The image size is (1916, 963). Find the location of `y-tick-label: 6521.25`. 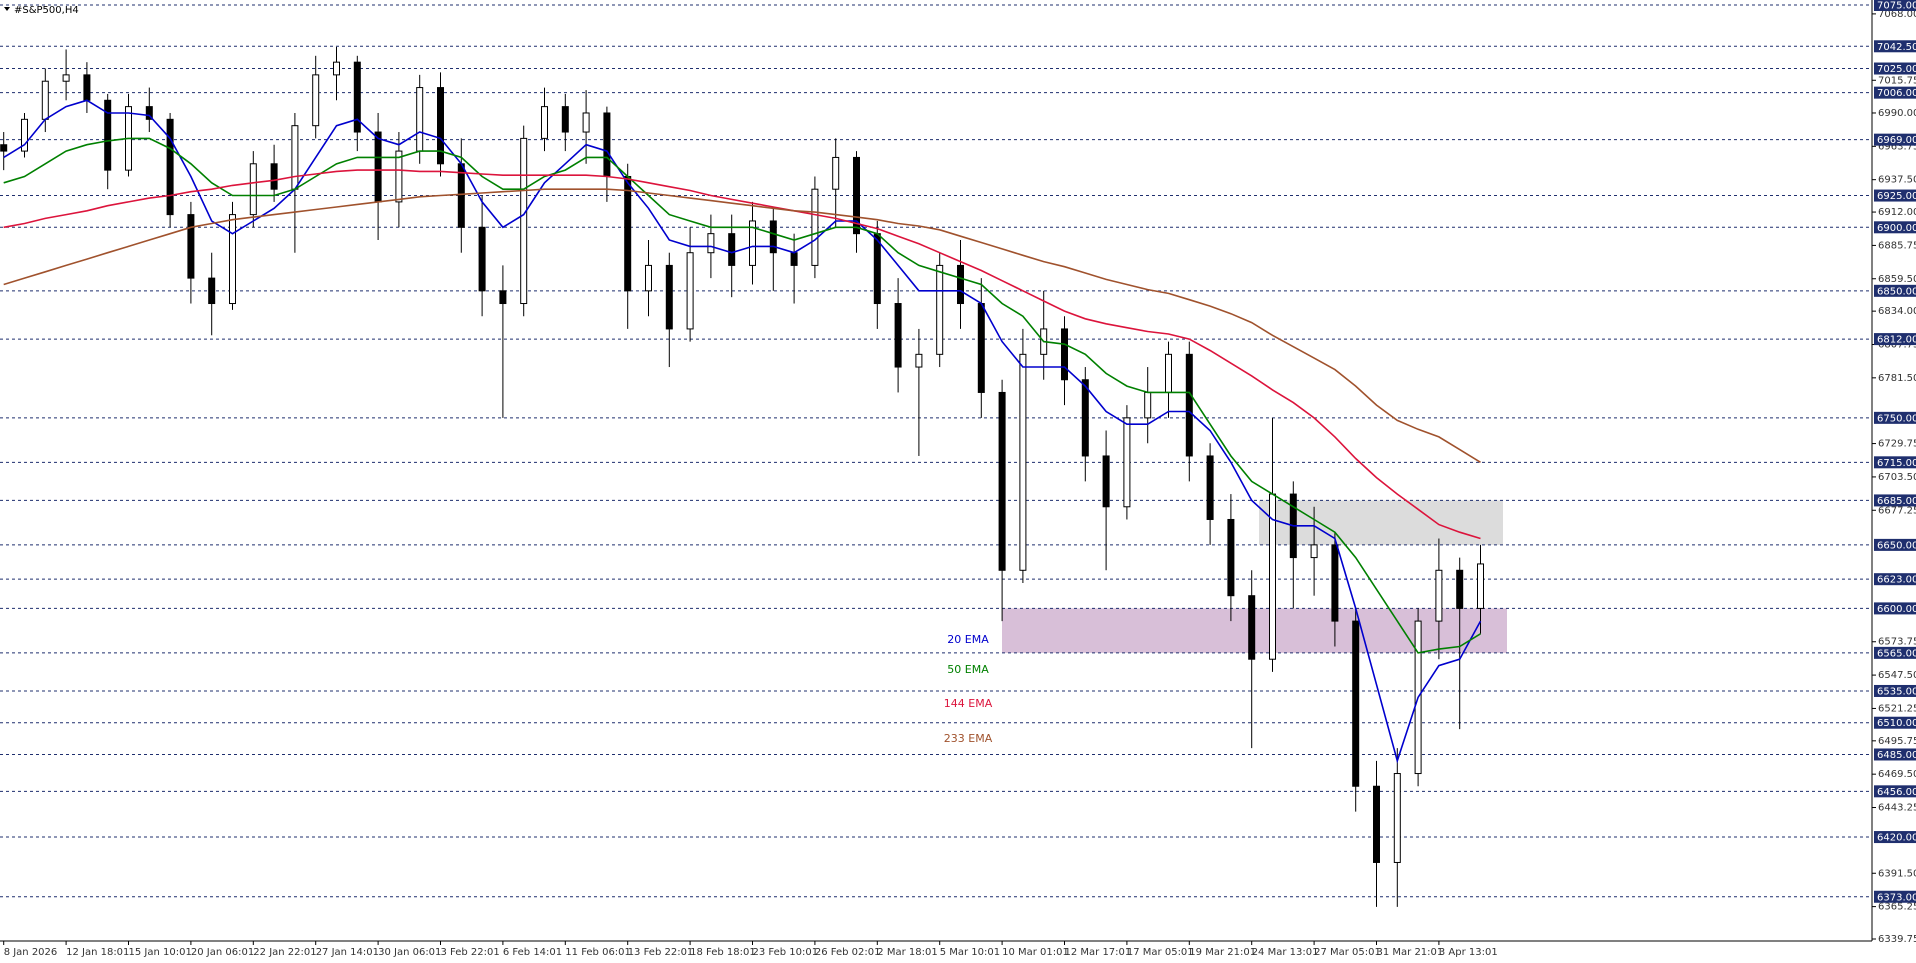

y-tick-label: 6521.25 is located at coordinates (1897, 708).